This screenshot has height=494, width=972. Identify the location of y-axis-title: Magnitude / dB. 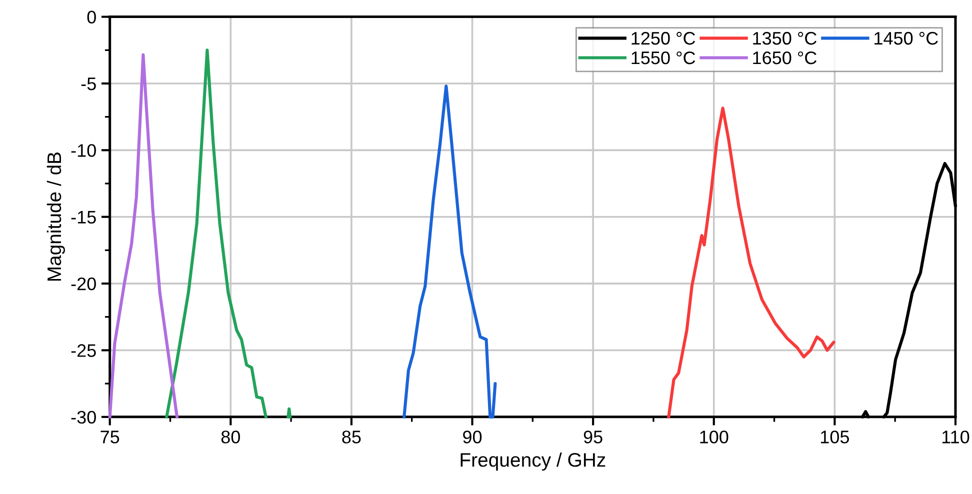
(55, 216).